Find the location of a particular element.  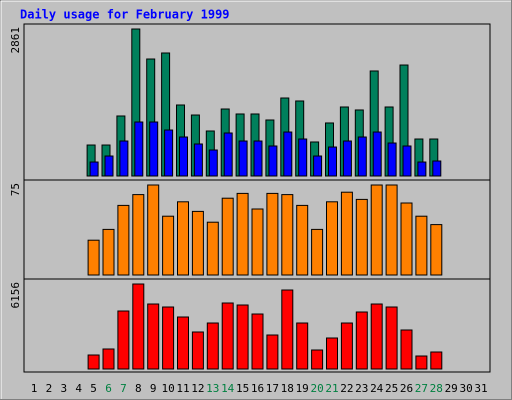

x-tick-label: 31 is located at coordinates (480, 388).